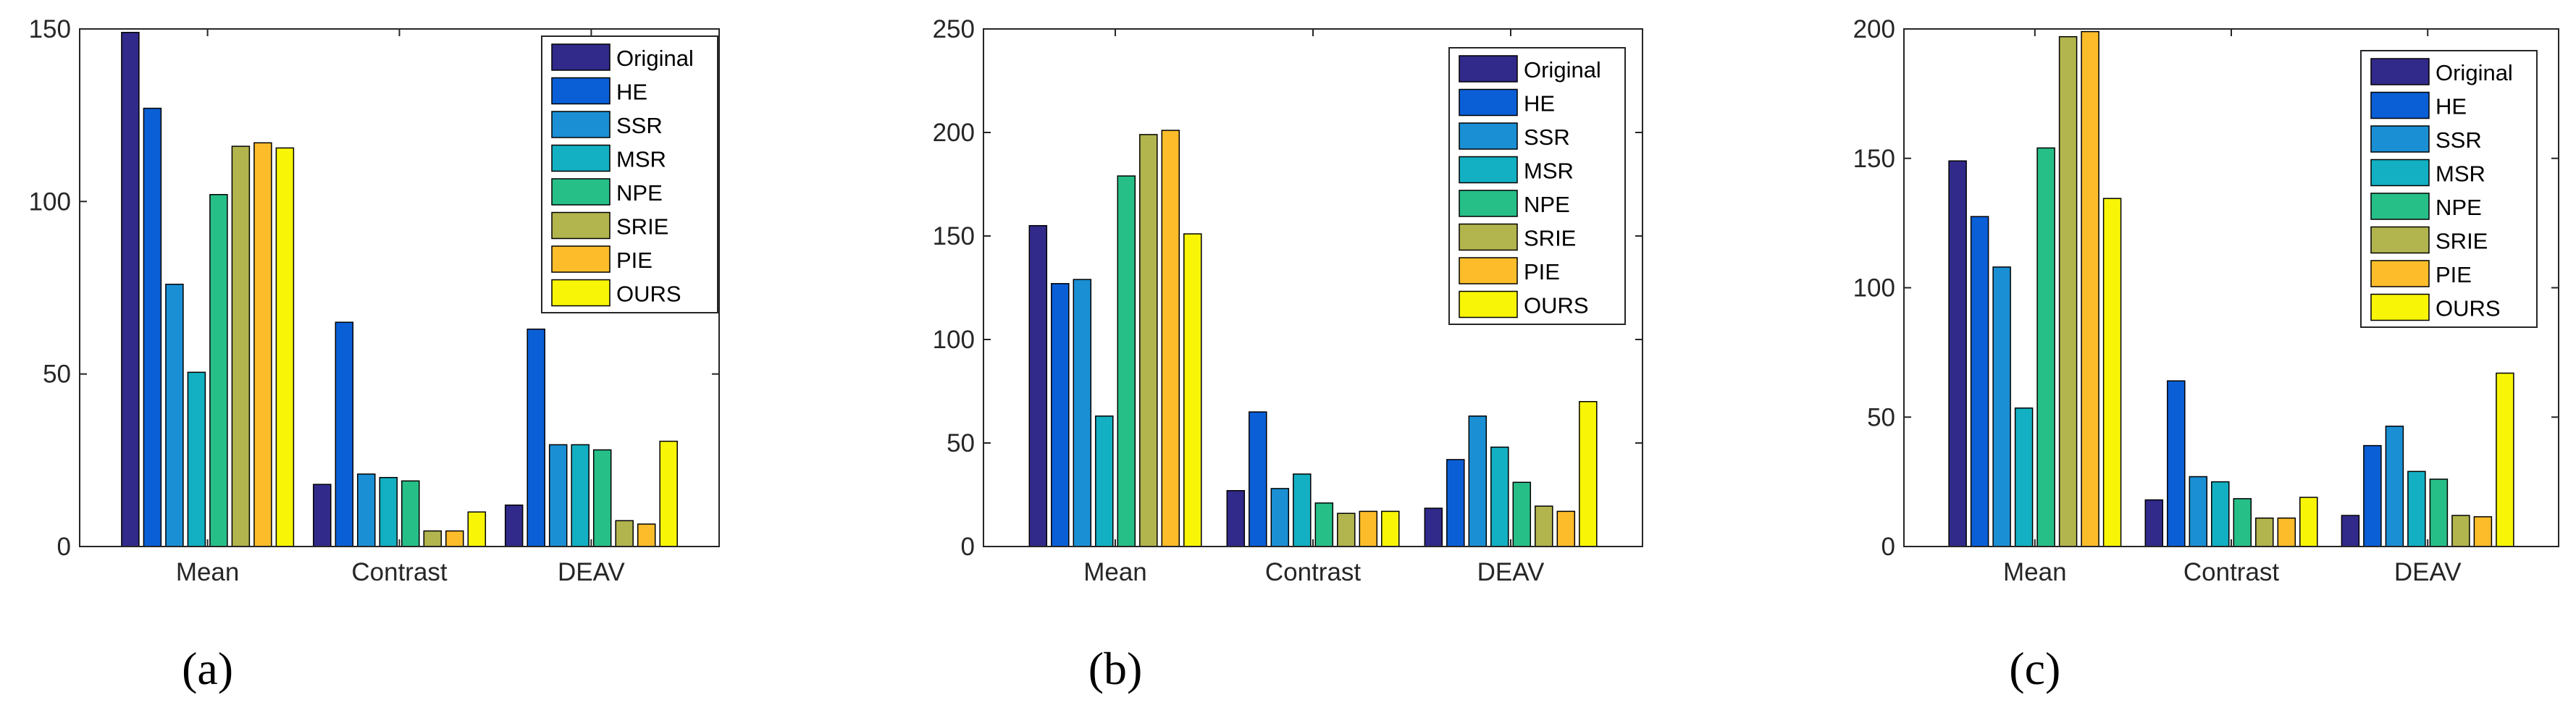  I want to click on bar-npe-mean, so click(218, 370).